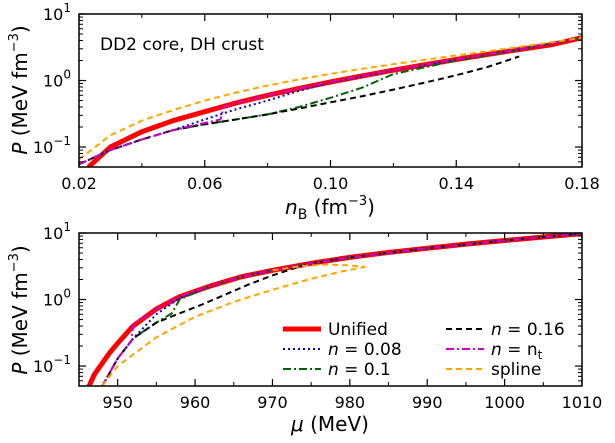 This screenshot has width=615, height=443. I want to click on bottom-ytick-label: 10⁻¹, so click(52, 364).